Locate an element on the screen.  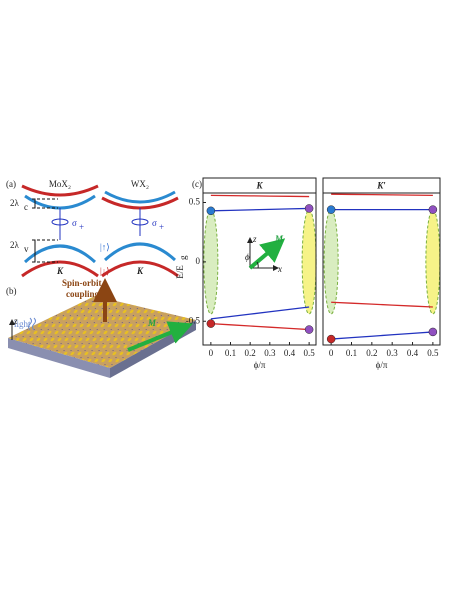
light-wave is located at coordinates (32, 324).